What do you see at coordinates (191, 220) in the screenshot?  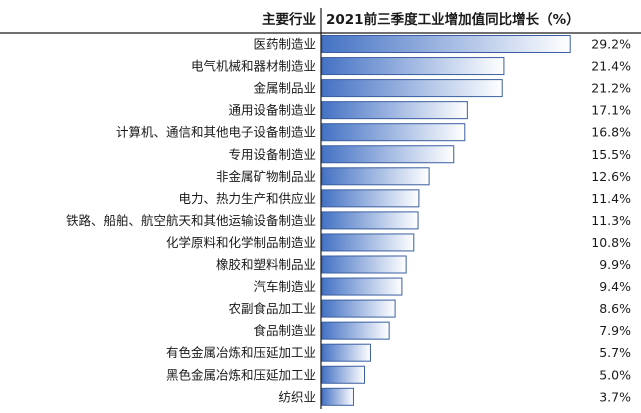 I see `category-label: 铁路、船舶、航空航天和其他运输设备制造业` at bounding box center [191, 220].